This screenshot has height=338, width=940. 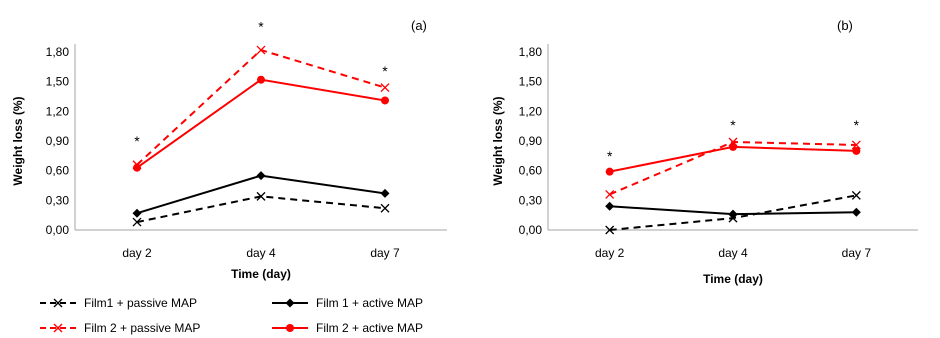 What do you see at coordinates (369, 328) in the screenshot?
I see `legend-label: Film 2 + active MAP` at bounding box center [369, 328].